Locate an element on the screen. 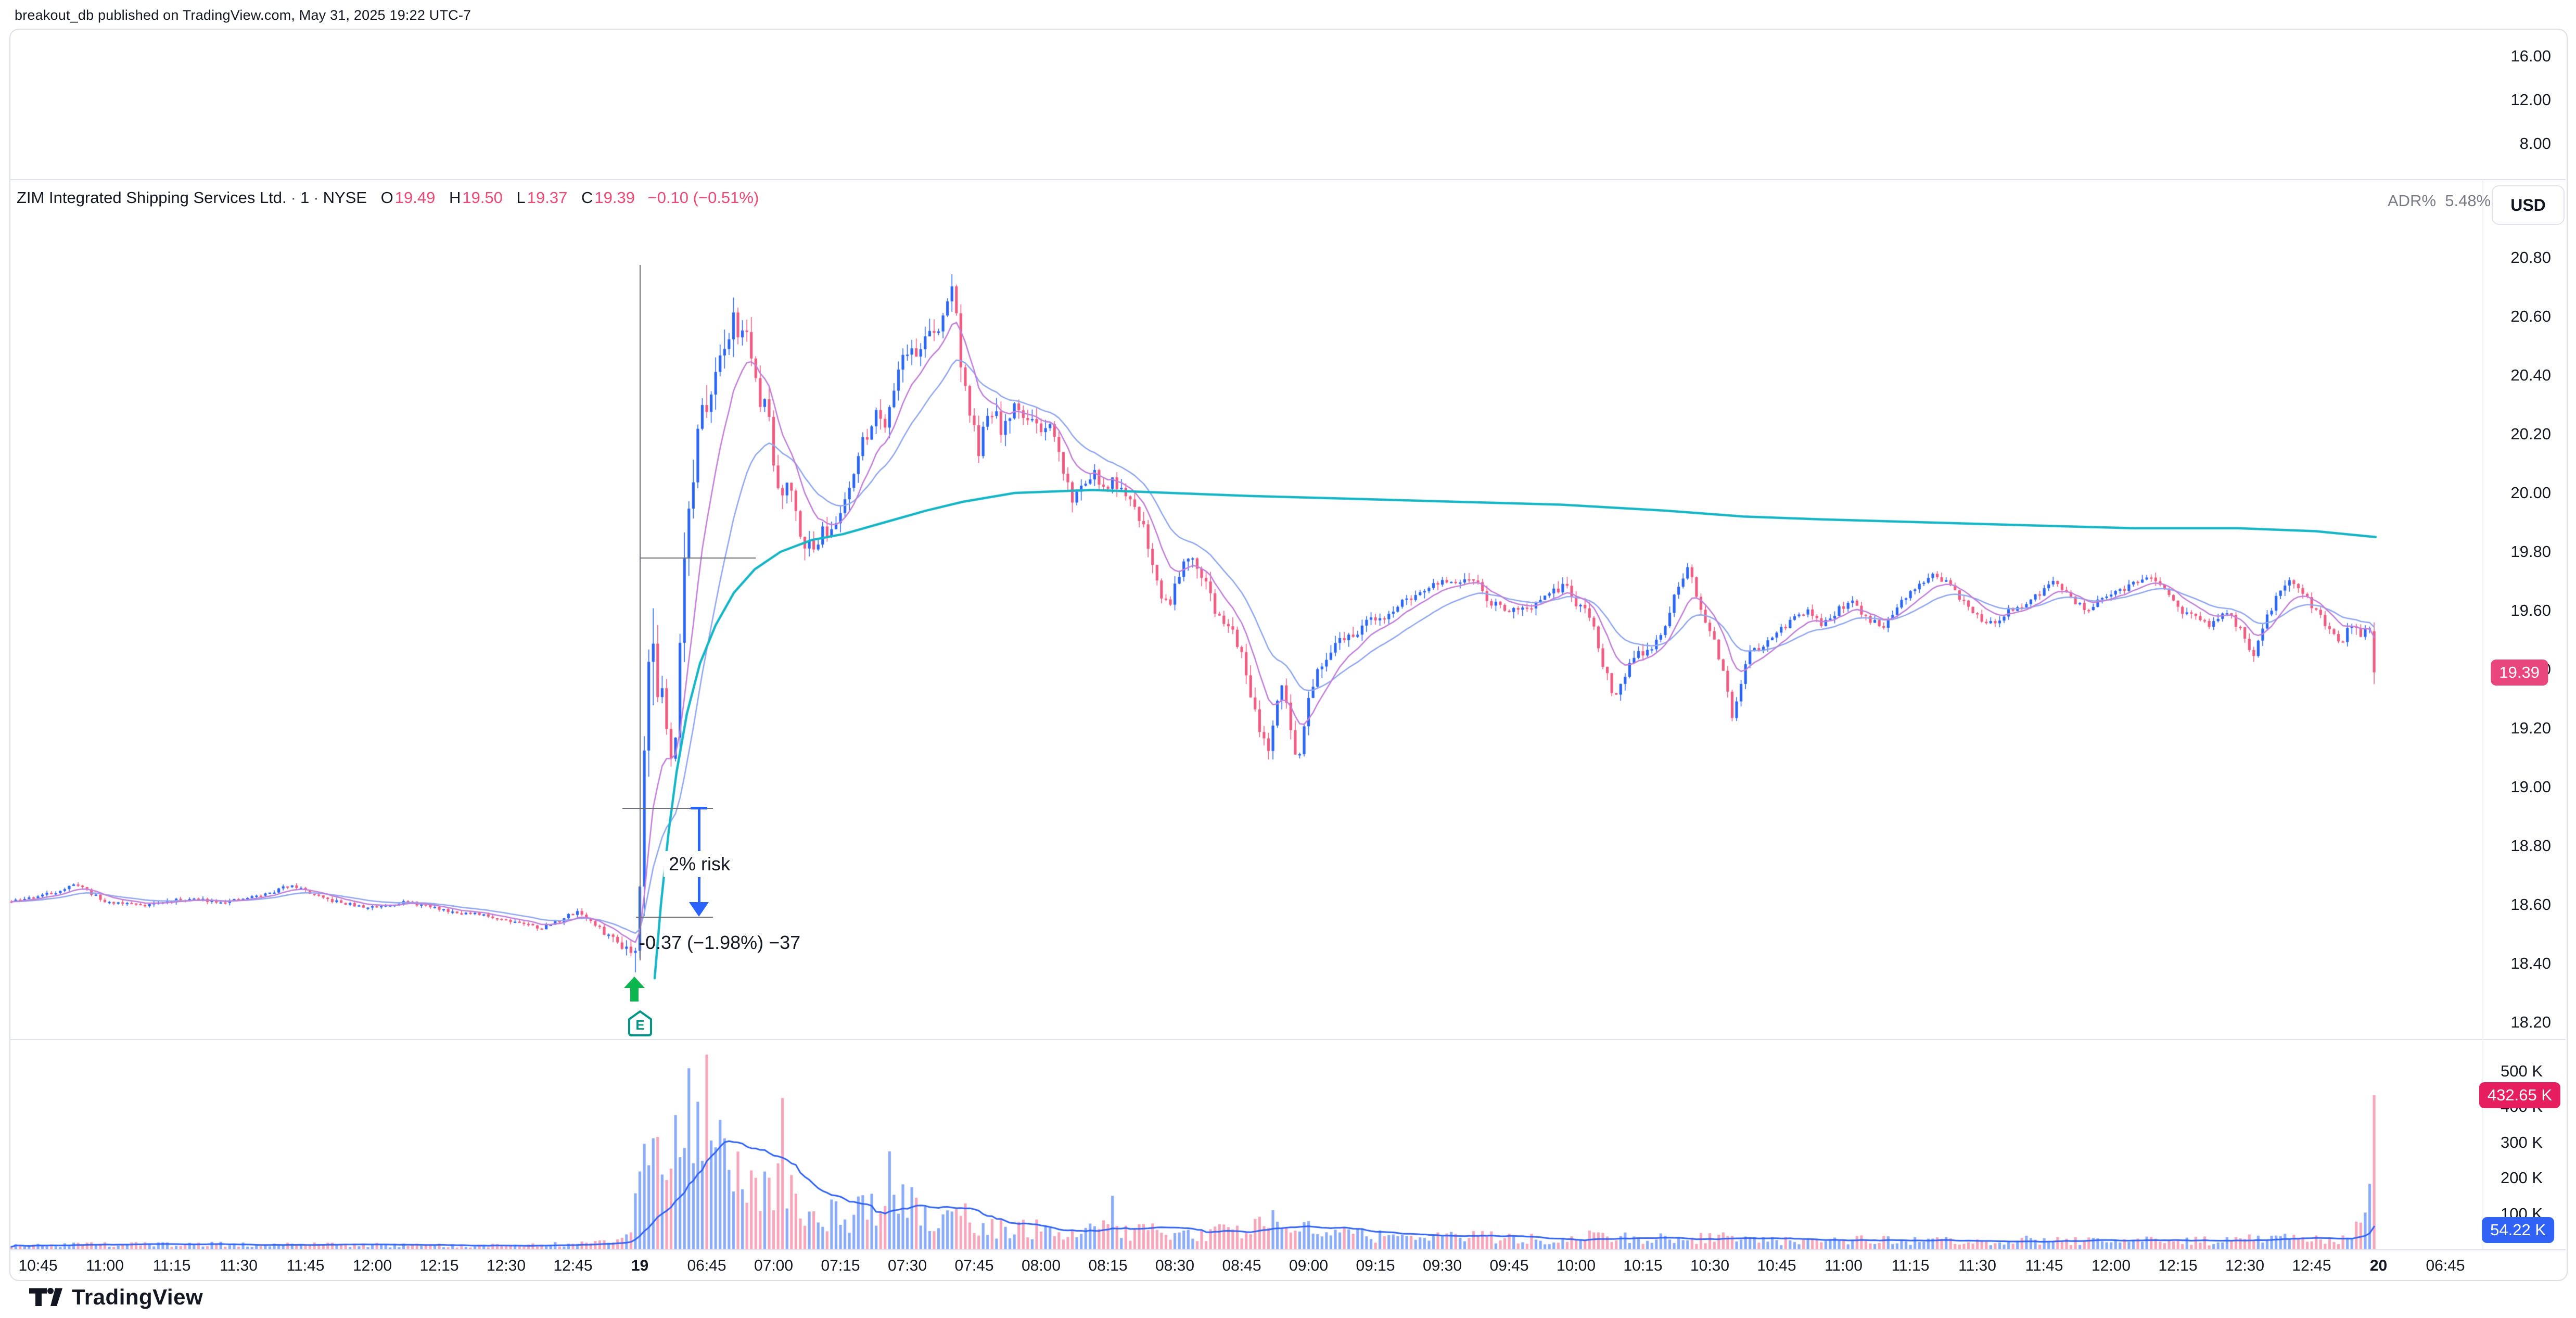 This screenshot has width=2576, height=1318. open-value: 19.49 is located at coordinates (415, 198).